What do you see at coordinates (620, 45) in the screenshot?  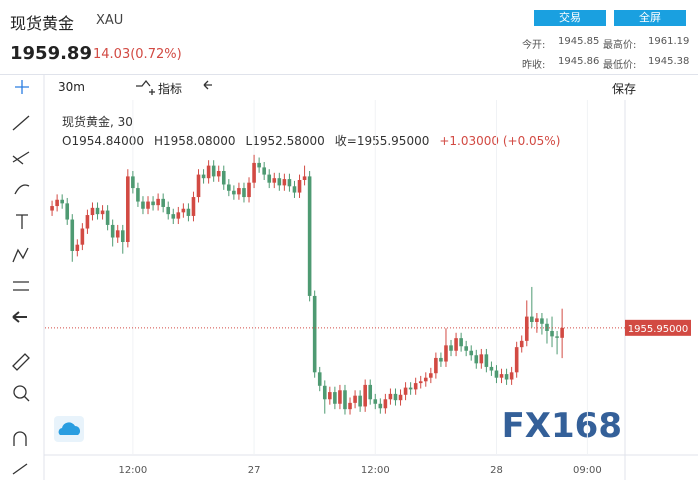 I see `stat-label: 最高价:` at bounding box center [620, 45].